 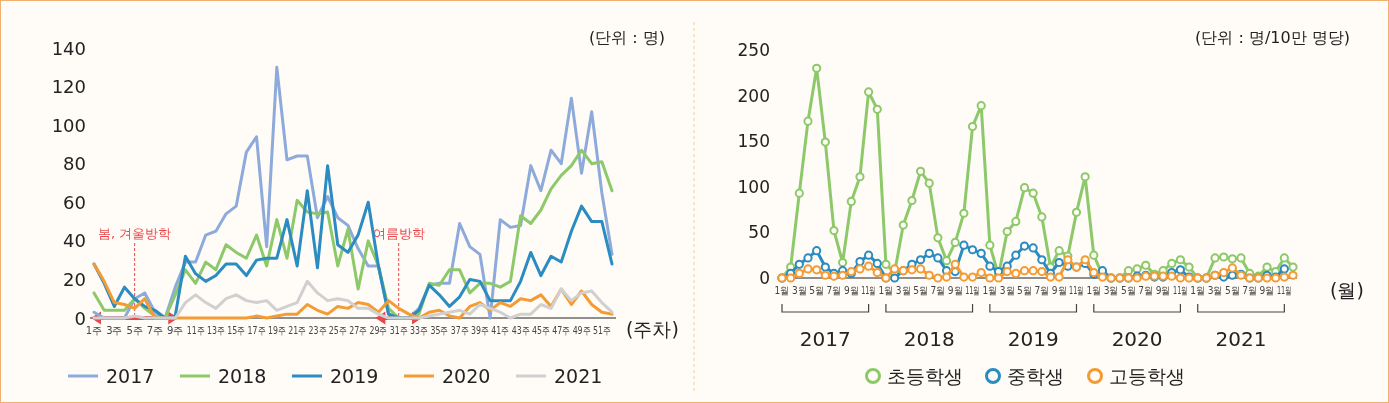 I want to click on y-tick-label: 40, so click(x=74, y=241).